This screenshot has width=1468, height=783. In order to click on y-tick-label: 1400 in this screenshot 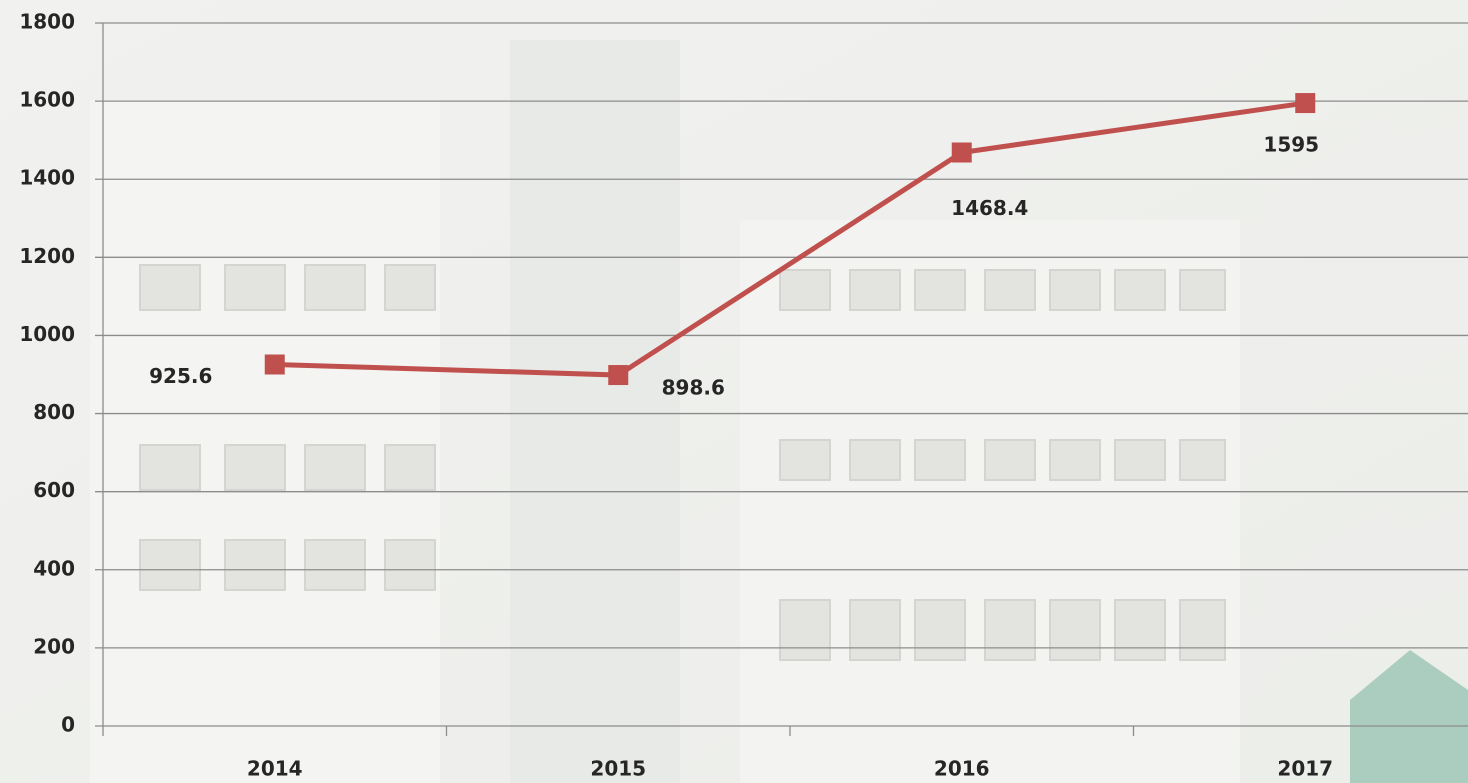, I will do `click(47, 178)`.